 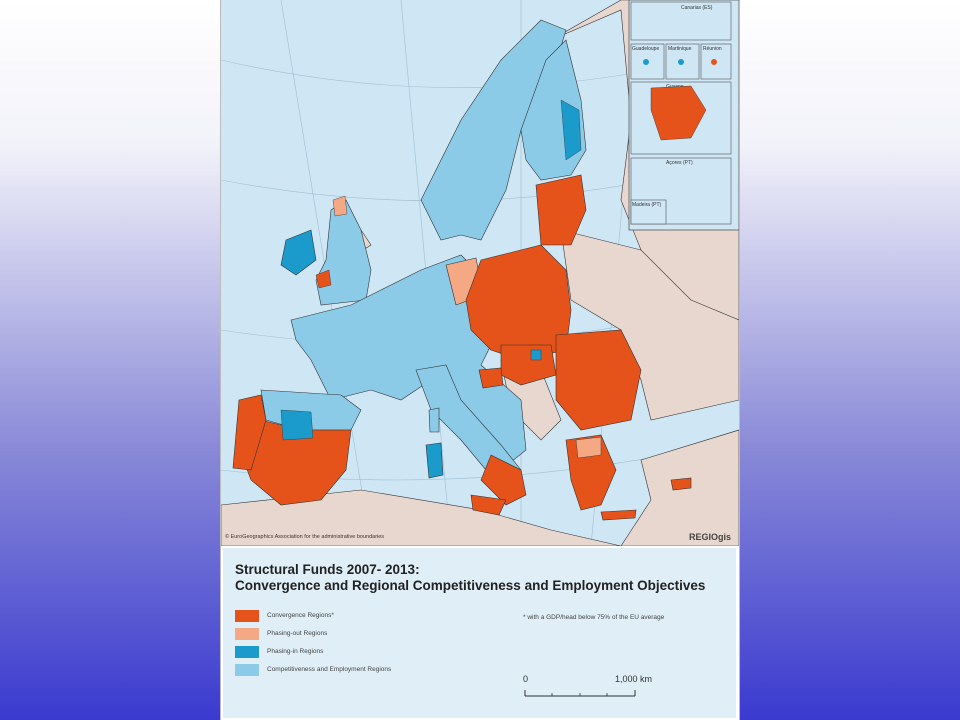 I want to click on scale-start-label: 0, so click(x=526, y=679).